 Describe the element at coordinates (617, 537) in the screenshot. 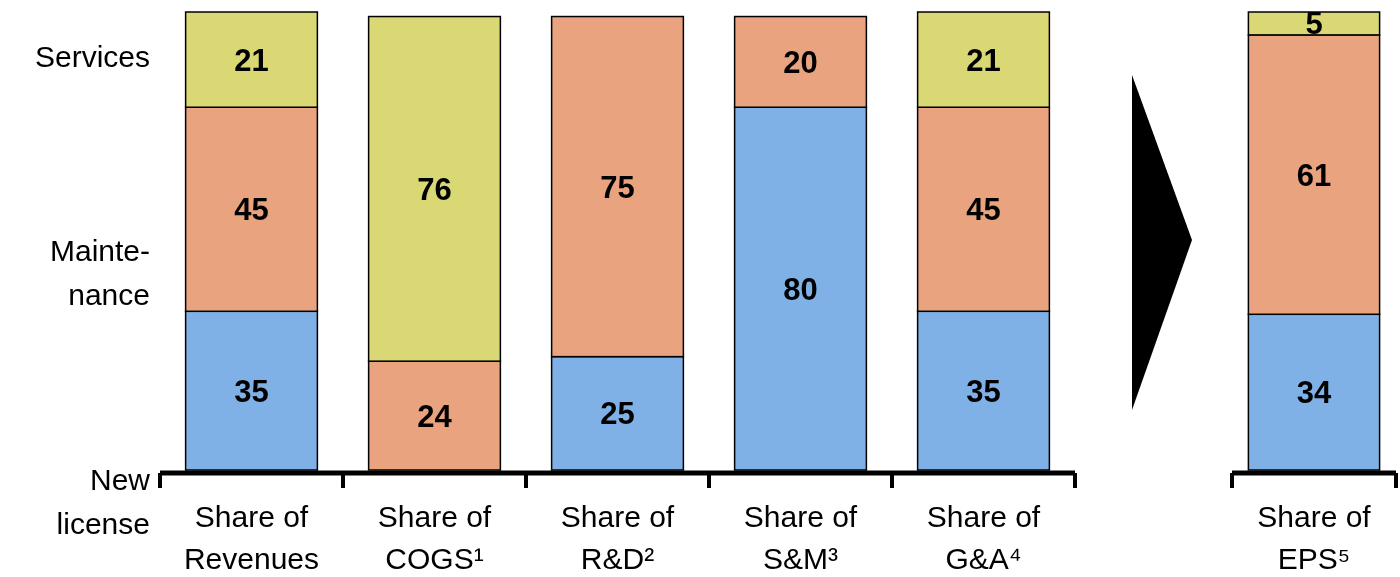

I see `x-tick-label: Share of R&D²` at that location.